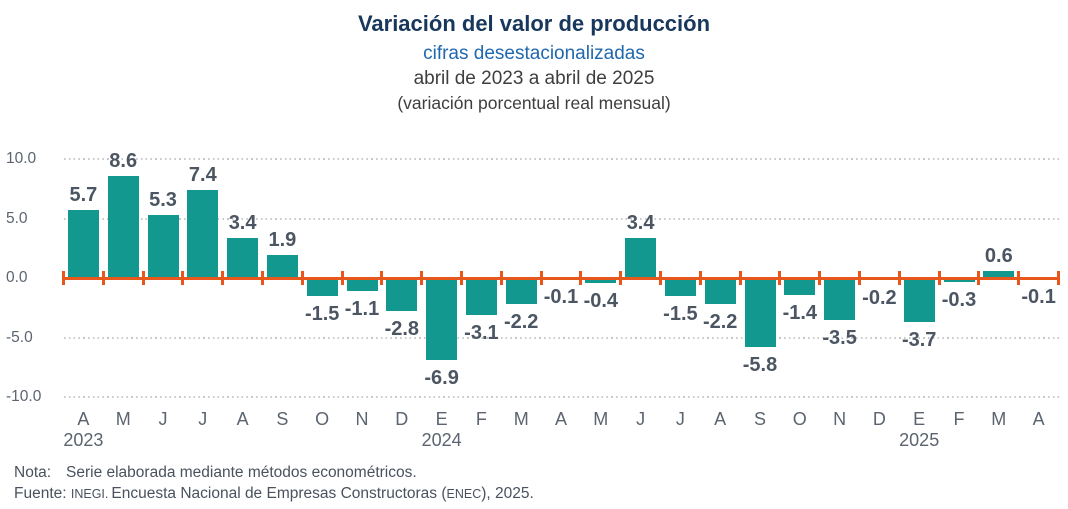 The image size is (1068, 509). I want to click on note-label: Nota:, so click(33, 472).